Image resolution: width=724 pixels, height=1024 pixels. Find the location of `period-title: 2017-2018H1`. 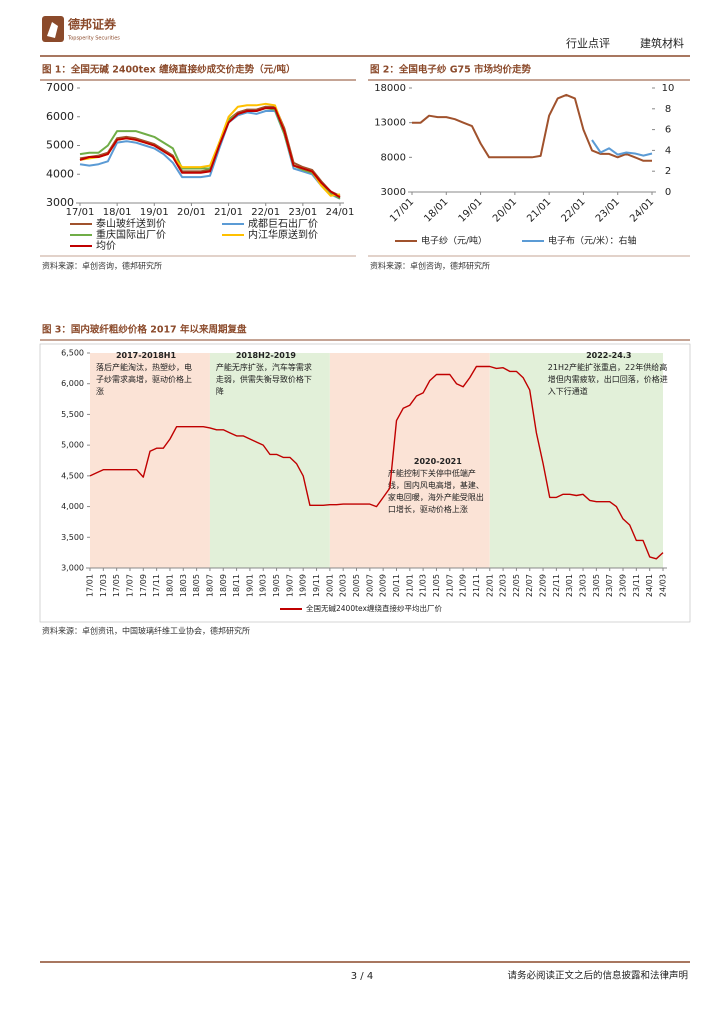

period-title: 2017-2018H1 is located at coordinates (146, 355).